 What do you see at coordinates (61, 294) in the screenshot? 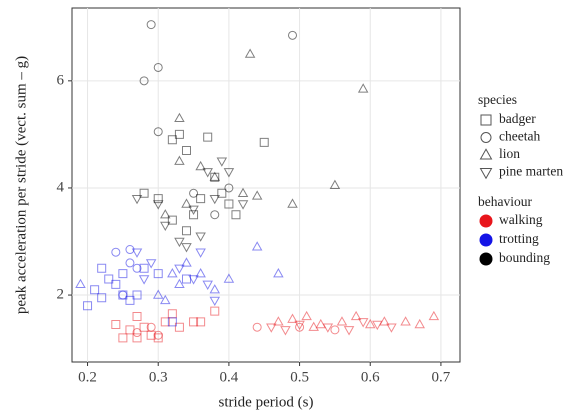
I see `y-tick-label: 2` at bounding box center [61, 294].